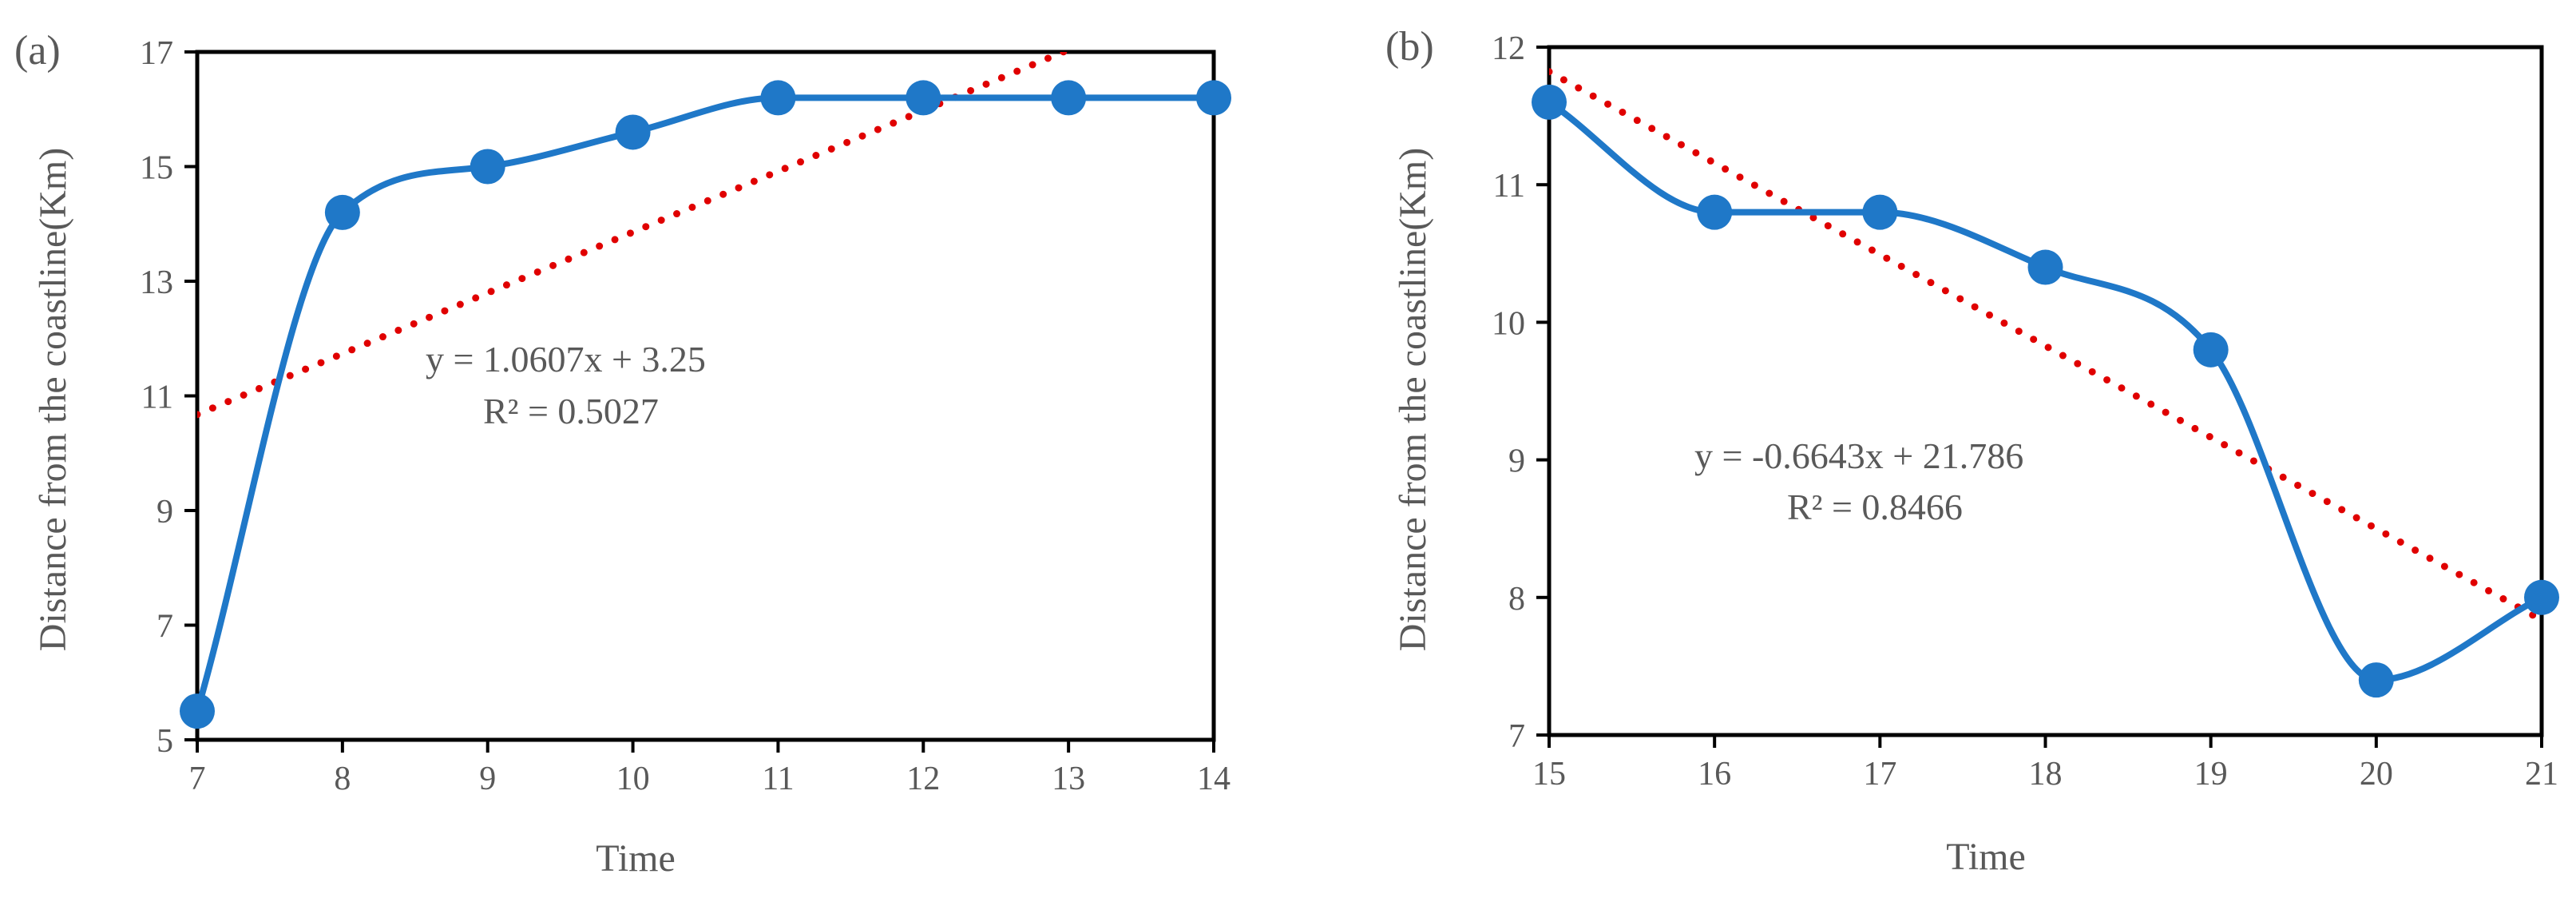  I want to click on chart-a-x-tick-label: 12, so click(923, 779).